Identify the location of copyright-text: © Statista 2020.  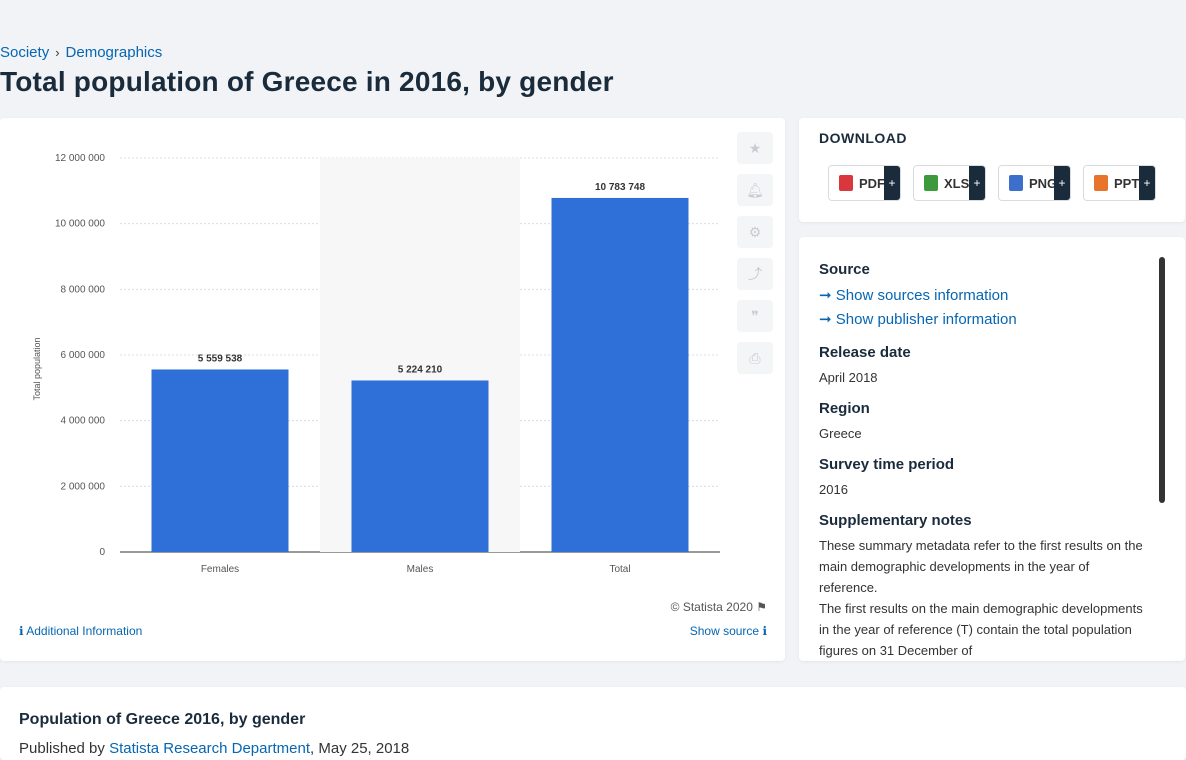
(711, 607).